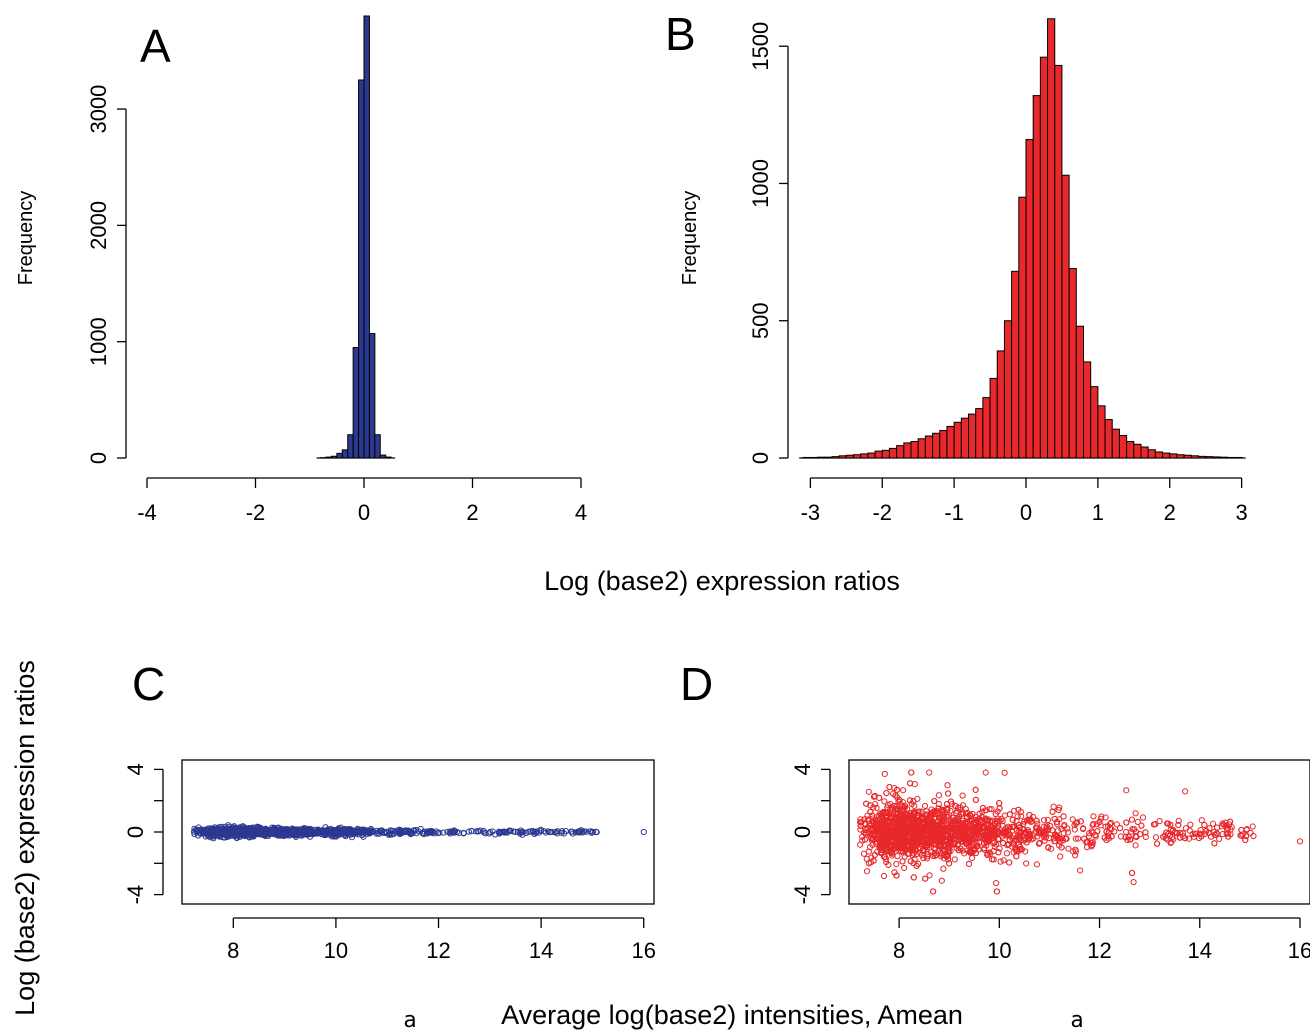 Image resolution: width=1310 pixels, height=1033 pixels. Describe the element at coordinates (155, 46) in the screenshot. I see `panel-letter-a: A` at that location.